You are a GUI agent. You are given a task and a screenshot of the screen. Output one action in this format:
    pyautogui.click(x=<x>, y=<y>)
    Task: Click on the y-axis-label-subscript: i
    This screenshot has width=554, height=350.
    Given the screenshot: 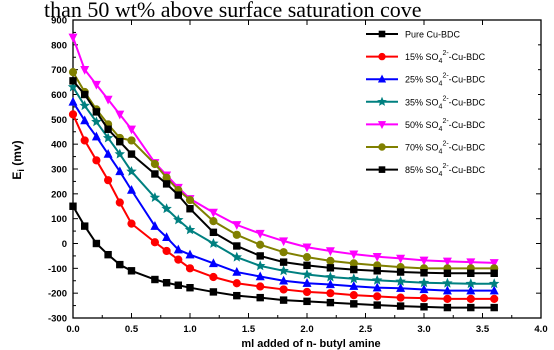 What is the action you would take?
    pyautogui.click(x=21, y=170)
    